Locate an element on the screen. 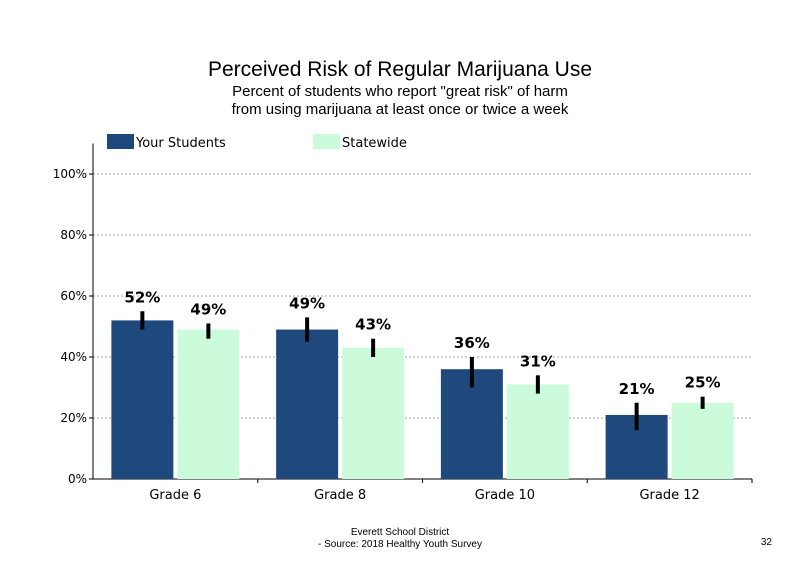 The height and width of the screenshot is (568, 800). data-label-0-3: 21% is located at coordinates (637, 389).